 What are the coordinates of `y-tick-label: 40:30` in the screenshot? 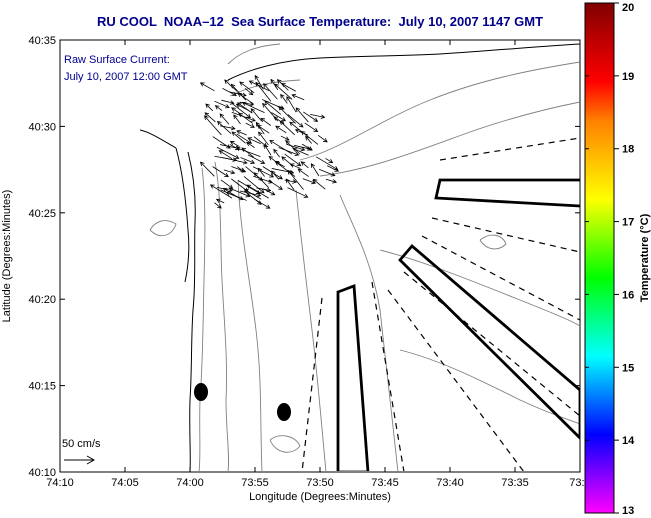 It's located at (42, 127).